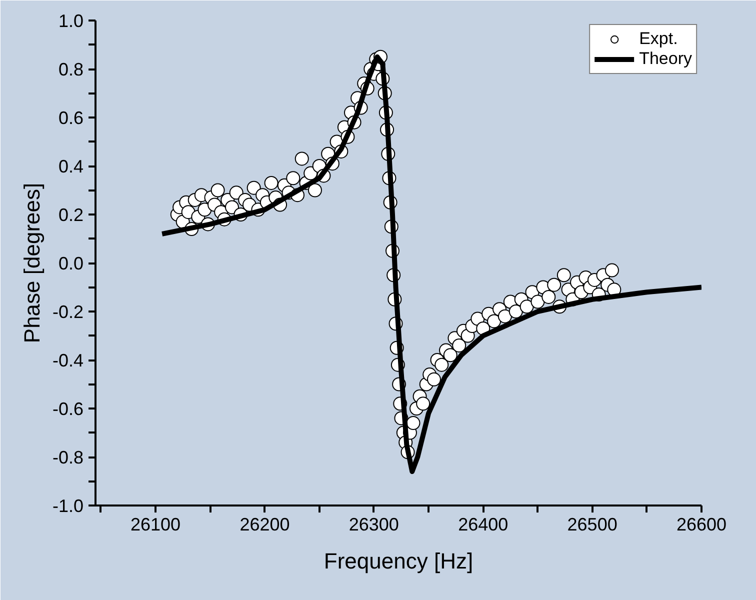  I want to click on y-tick-label: 0.8, so click(71, 70).